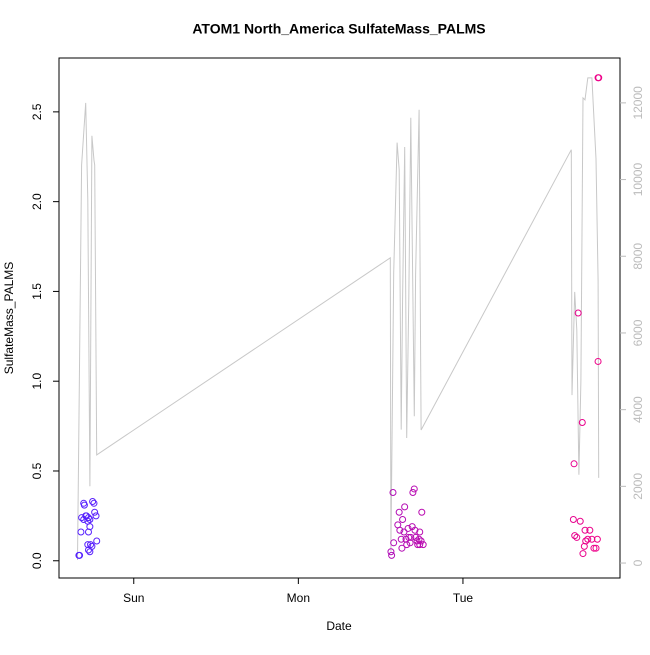  I want to click on y2-tick-label: 8000, so click(638, 256).